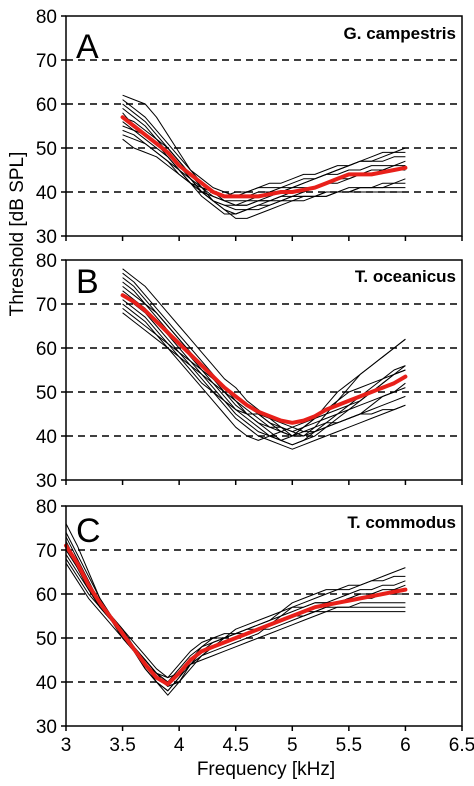 This screenshot has height=786, width=474. Describe the element at coordinates (349, 745) in the screenshot. I see `panel-c-xtick-label-5-5: 5.5` at that location.